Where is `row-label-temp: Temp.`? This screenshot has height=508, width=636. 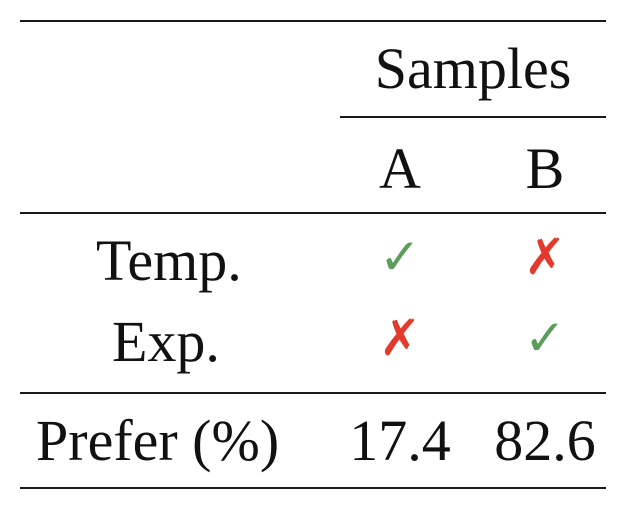 row-label-temp: Temp. is located at coordinates (169, 260).